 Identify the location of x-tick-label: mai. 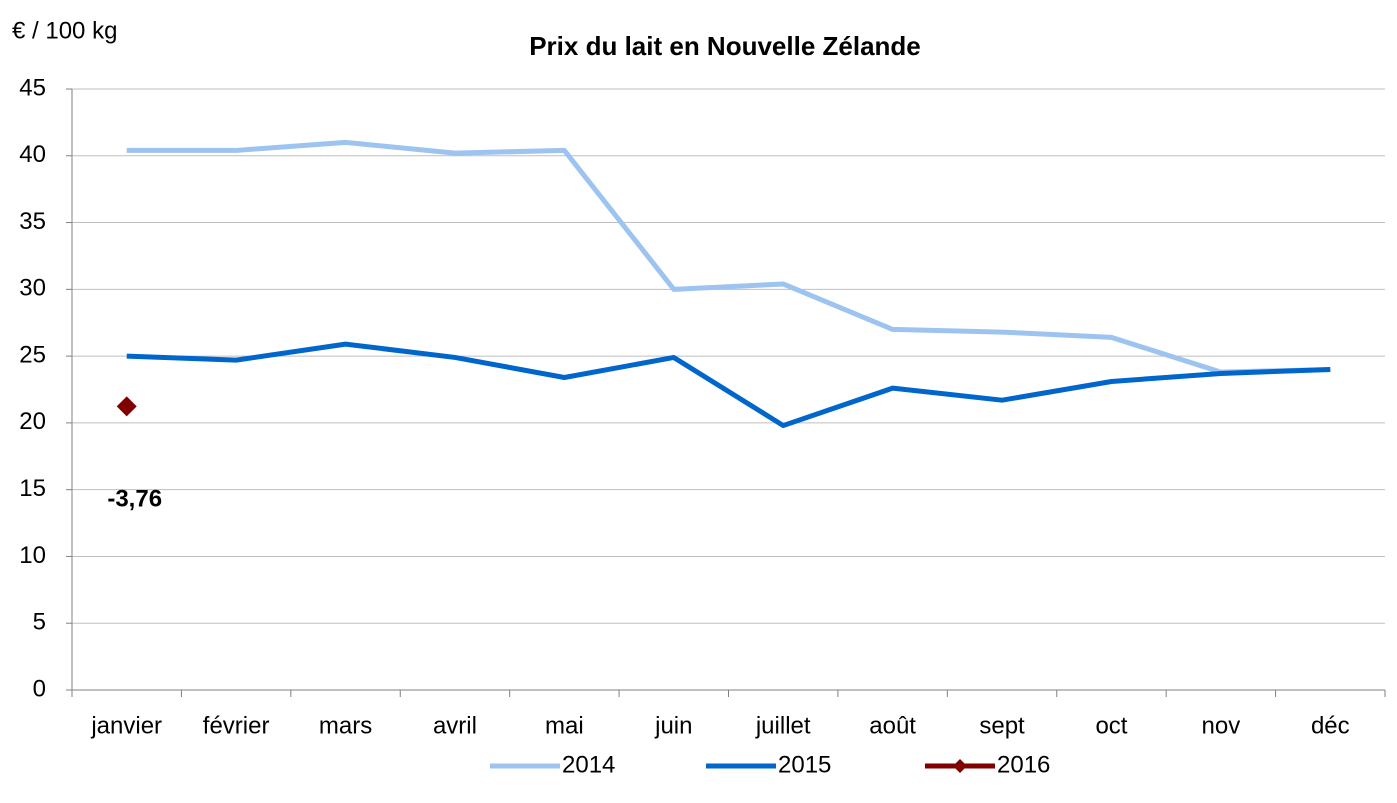
(564, 725).